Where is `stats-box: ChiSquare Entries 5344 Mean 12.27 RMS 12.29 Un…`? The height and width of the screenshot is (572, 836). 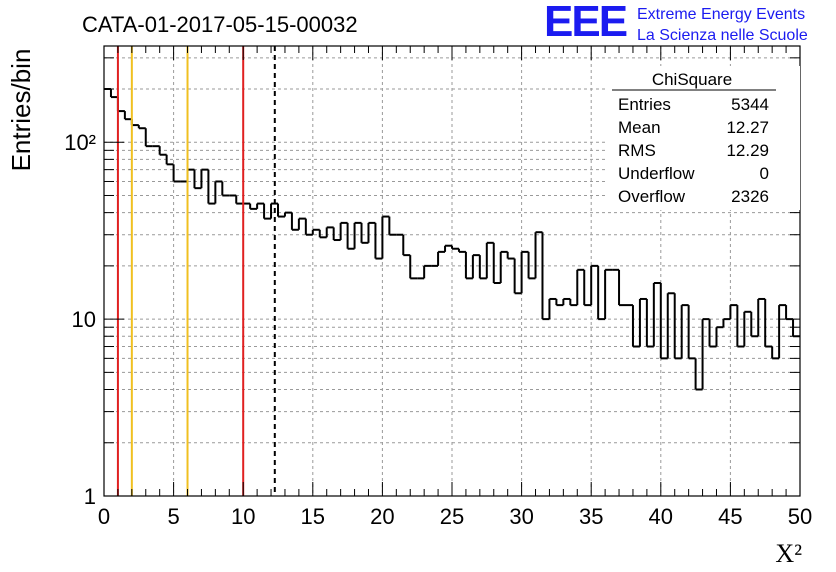 stats-box: ChiSquare Entries 5344 Mean 12.27 RMS 12.29 Un… is located at coordinates (703, 138).